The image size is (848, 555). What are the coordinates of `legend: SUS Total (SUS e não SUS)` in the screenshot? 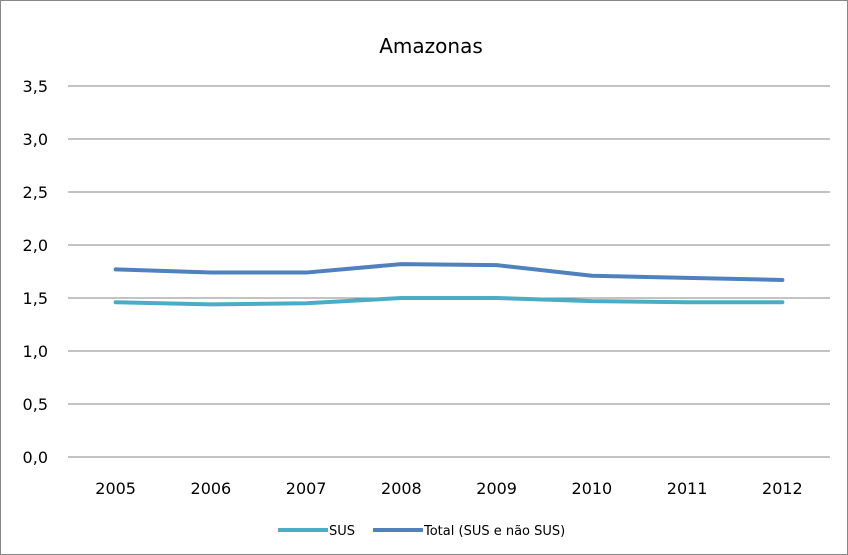 It's located at (421, 531).